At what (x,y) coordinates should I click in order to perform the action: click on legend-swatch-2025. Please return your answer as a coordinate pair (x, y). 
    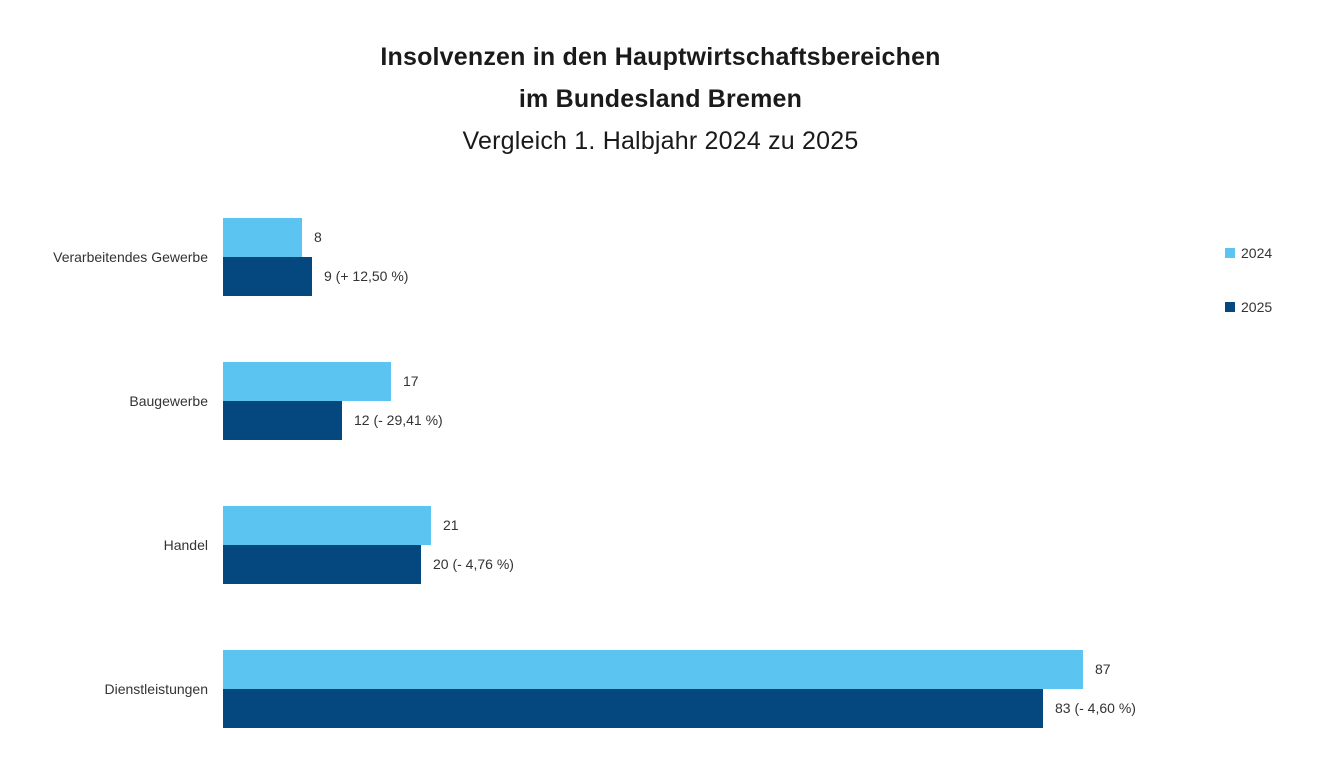
    Looking at the image, I should click on (1230, 307).